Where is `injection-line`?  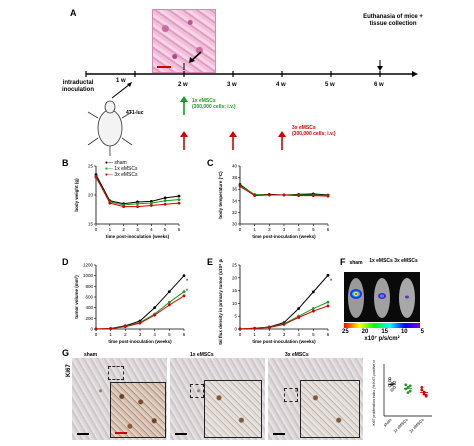
injection-line is located at coordinates (121, 91).